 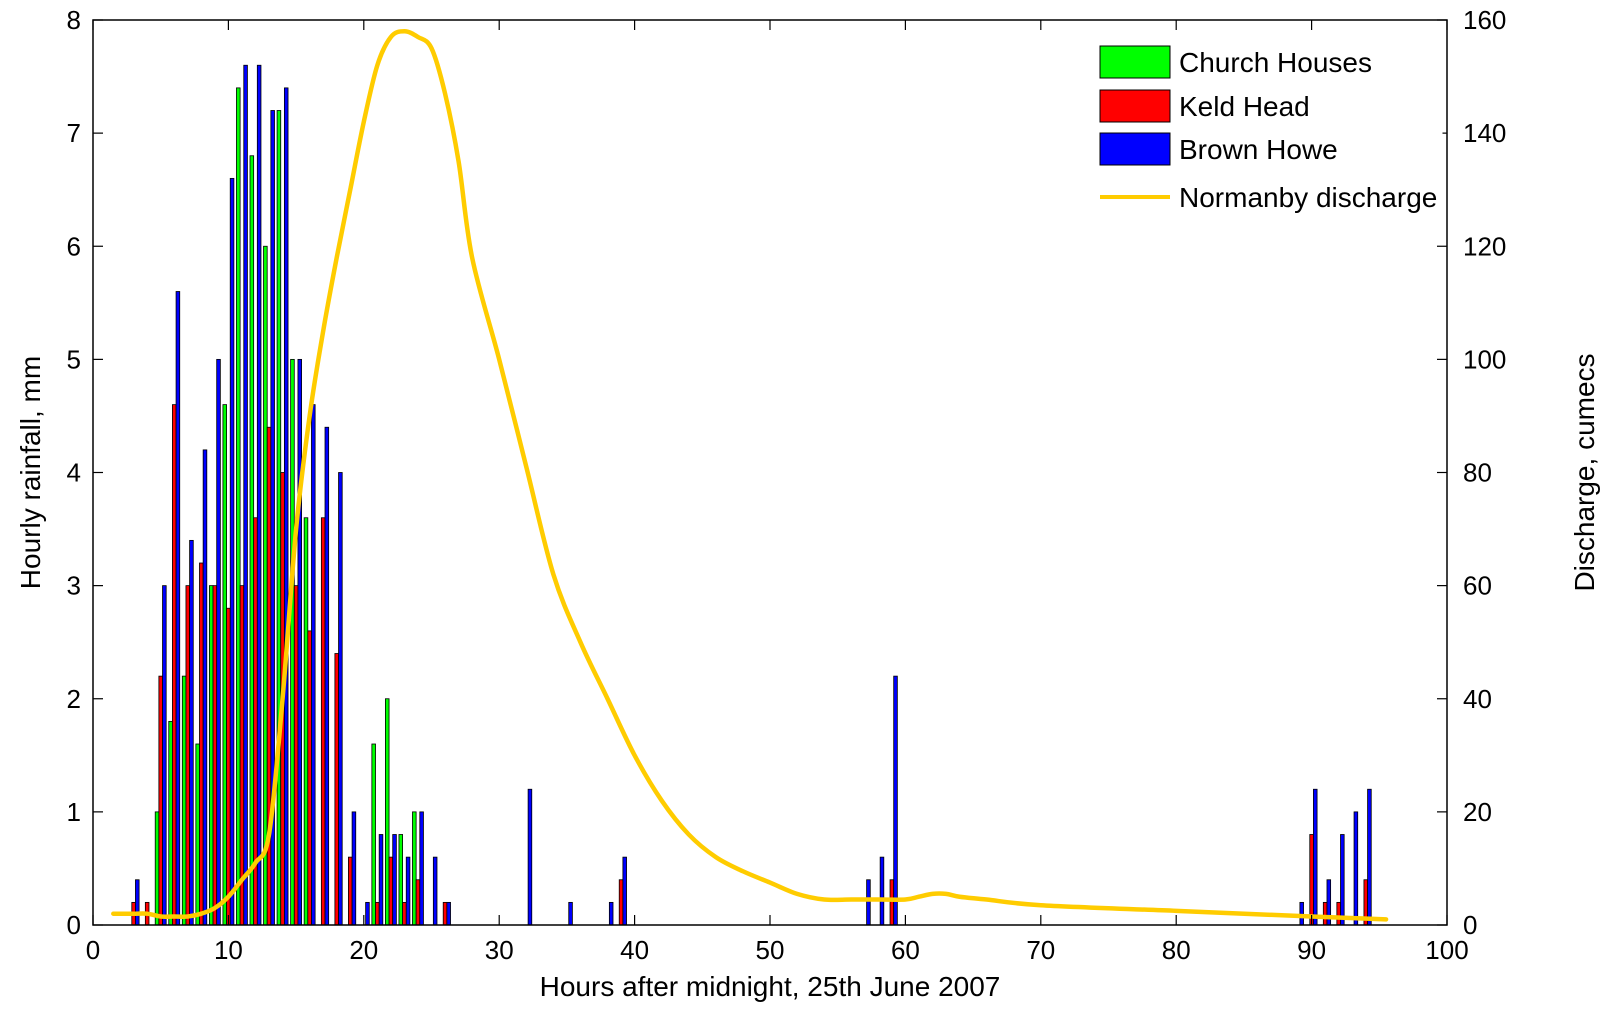 I want to click on legend-label-church-houses: Church Houses, so click(x=1275, y=62).